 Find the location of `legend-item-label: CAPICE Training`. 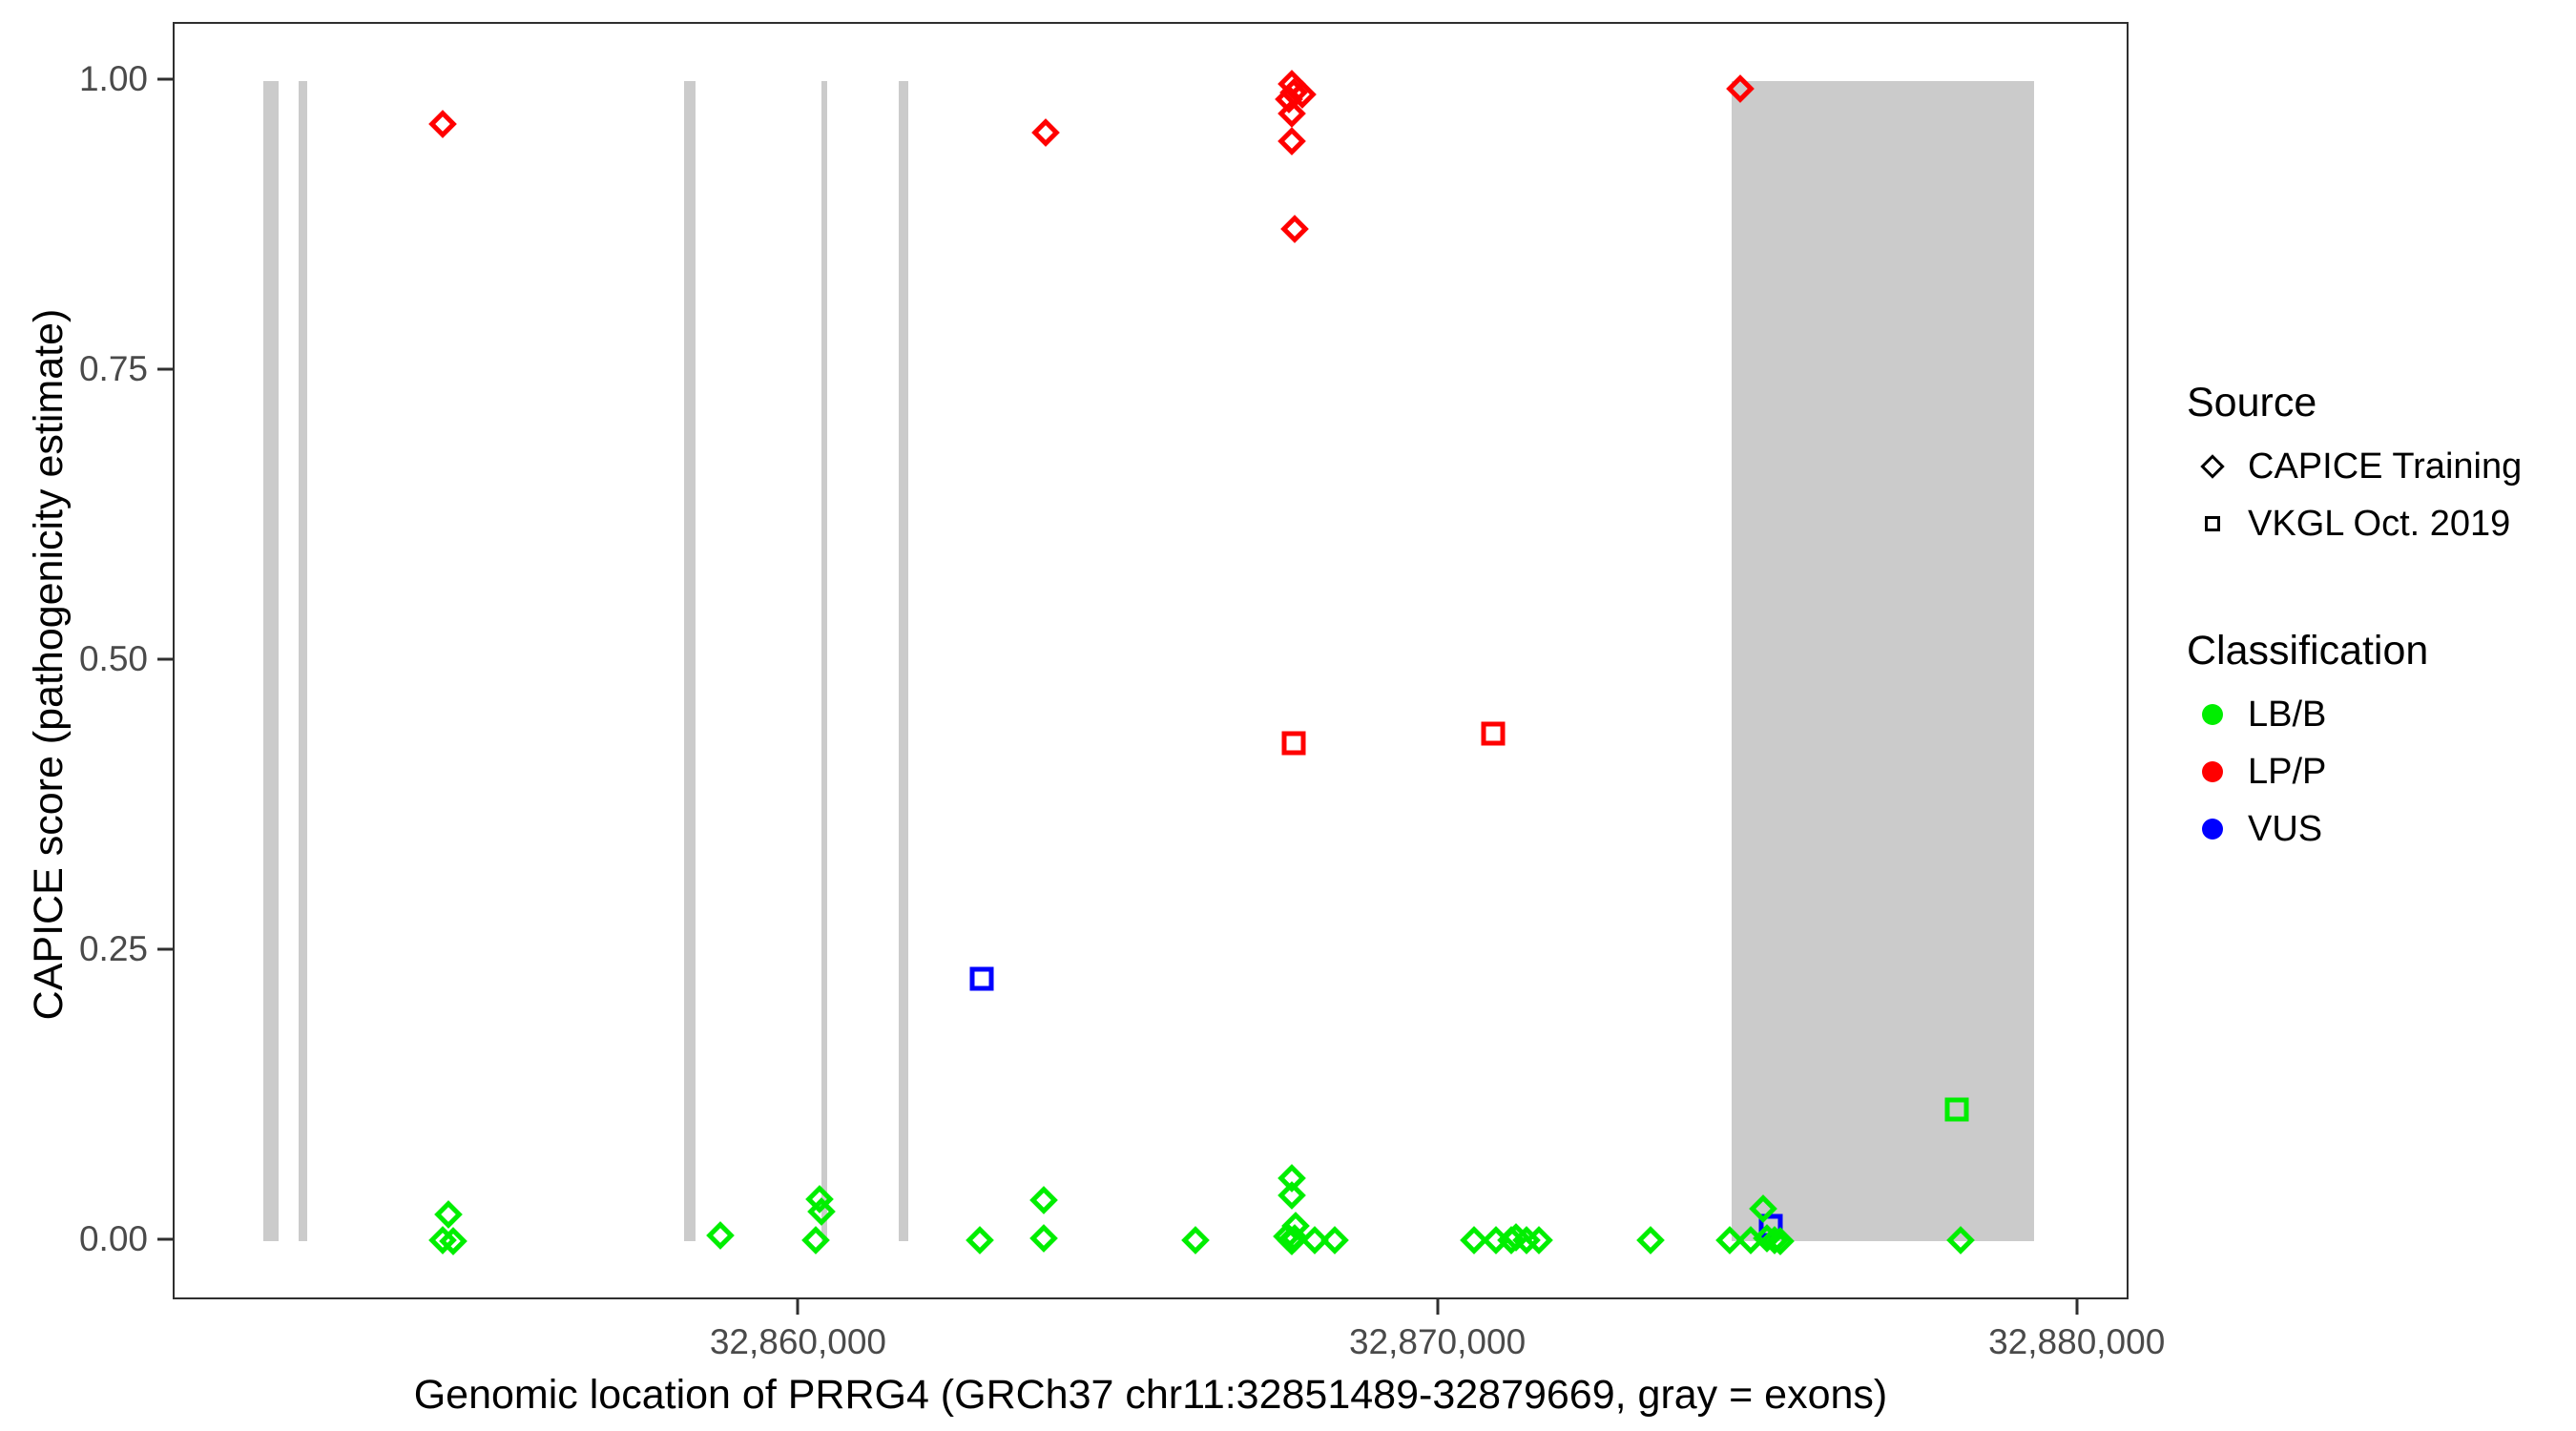

legend-item-label: CAPICE Training is located at coordinates (2385, 466).